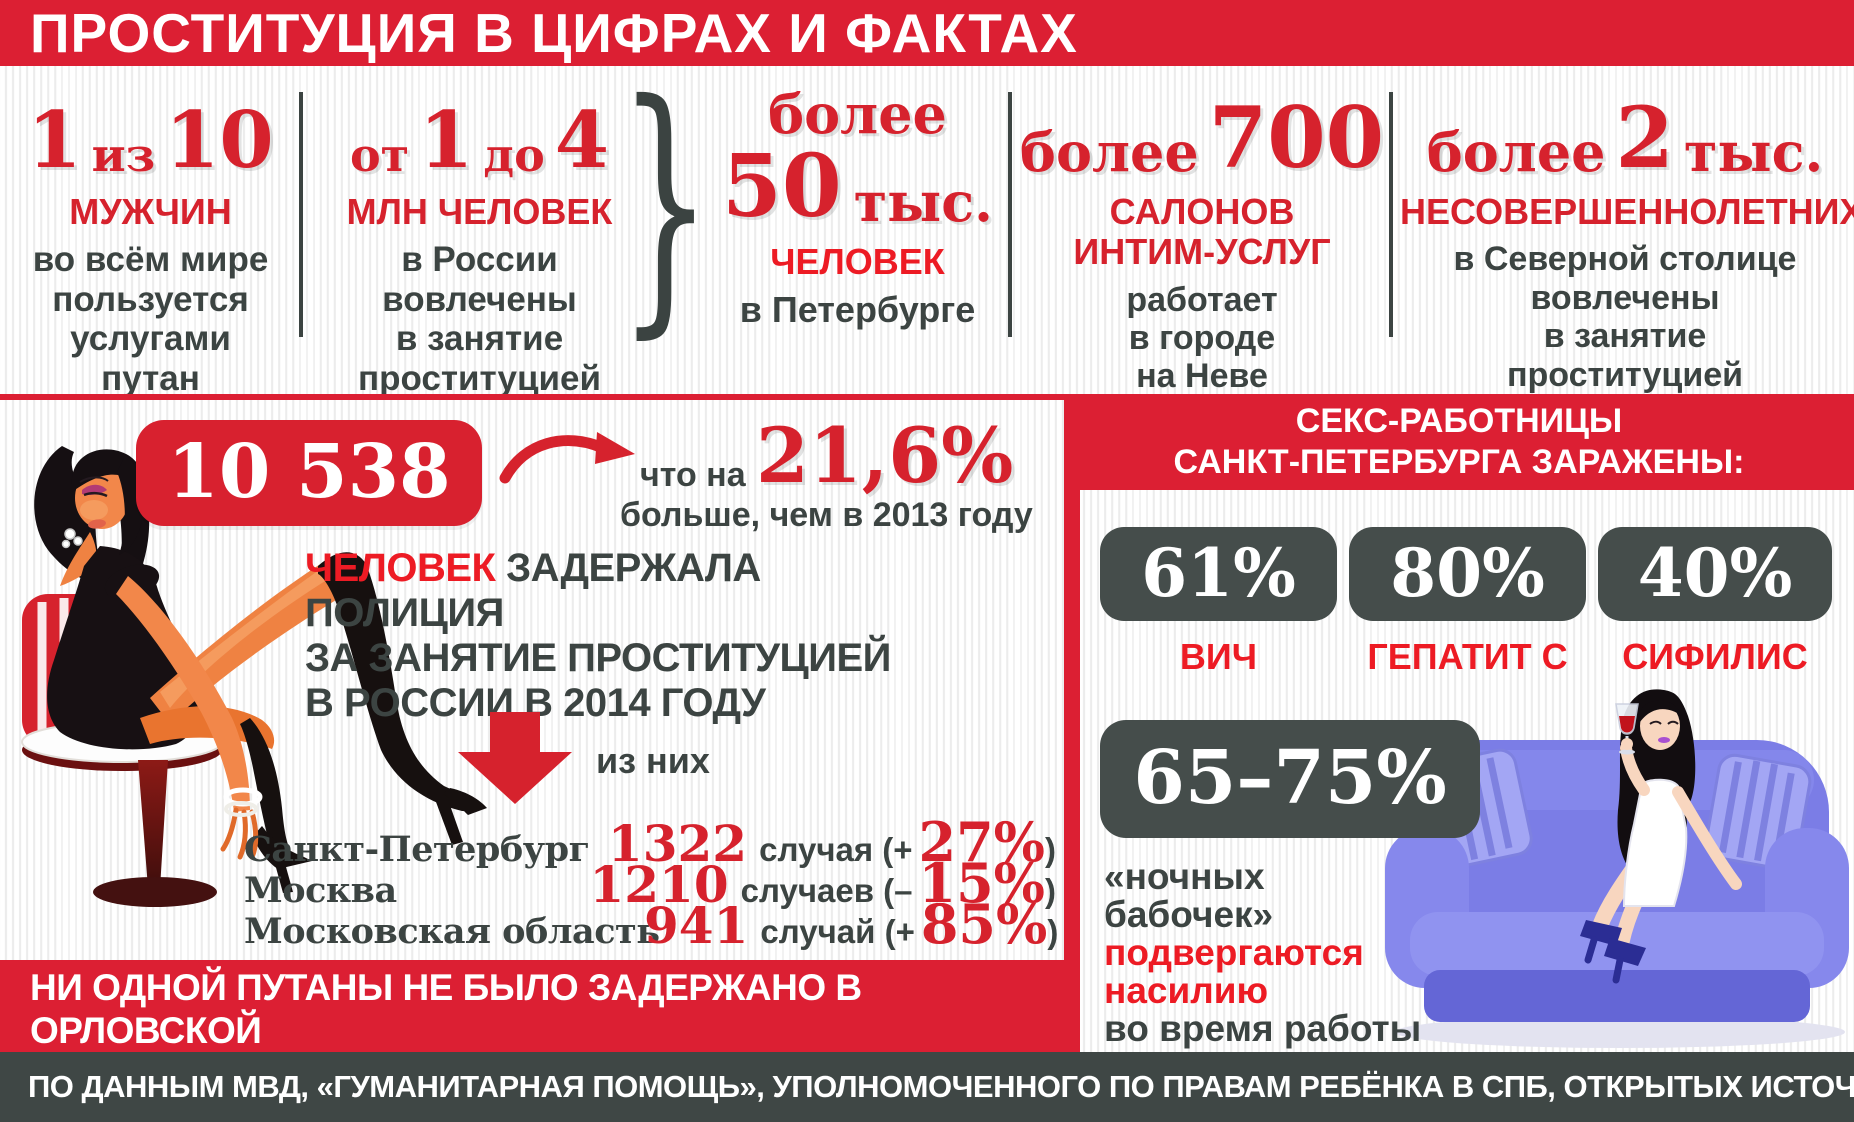 Image resolution: width=1854 pixels, height=1122 pixels. What do you see at coordinates (400, 568) in the screenshot?
I see `arrest-desc-who: ЧЕЛОВЕК` at bounding box center [400, 568].